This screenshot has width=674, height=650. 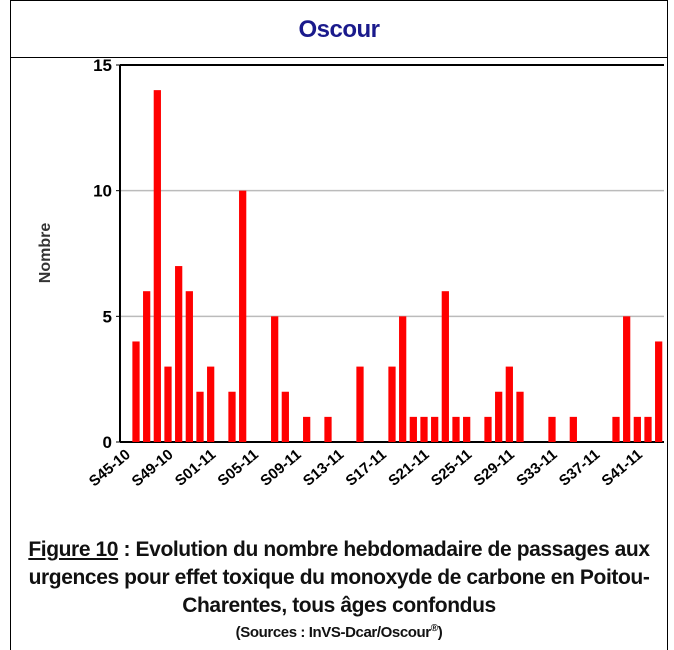 What do you see at coordinates (333, 632) in the screenshot?
I see `sources-text: (Sources : InVS-Dcar/Oscour` at bounding box center [333, 632].